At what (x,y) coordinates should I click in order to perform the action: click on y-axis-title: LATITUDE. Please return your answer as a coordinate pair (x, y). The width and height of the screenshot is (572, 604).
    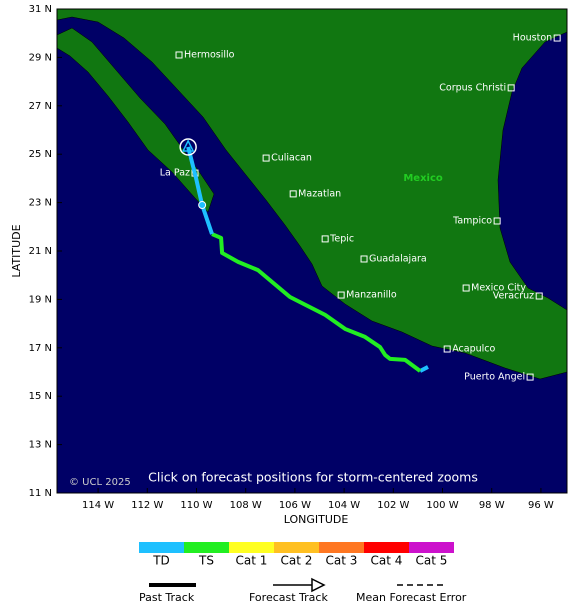
    Looking at the image, I should click on (16, 250).